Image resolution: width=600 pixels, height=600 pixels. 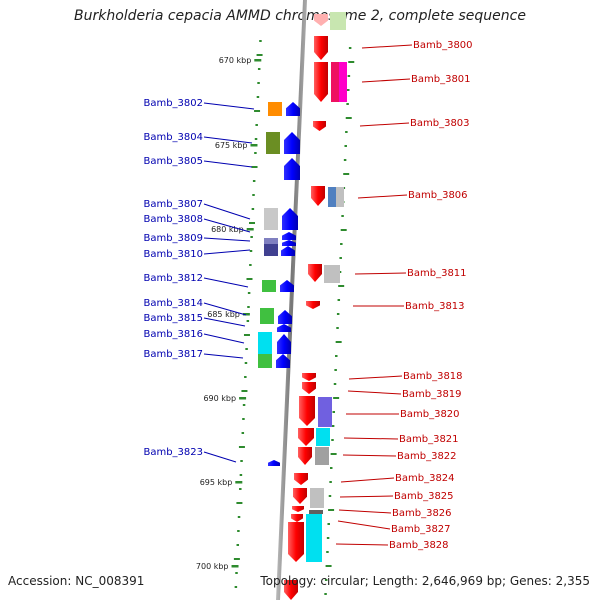 I want to click on gene-label-right: Bamb_3803, so click(x=440, y=123).